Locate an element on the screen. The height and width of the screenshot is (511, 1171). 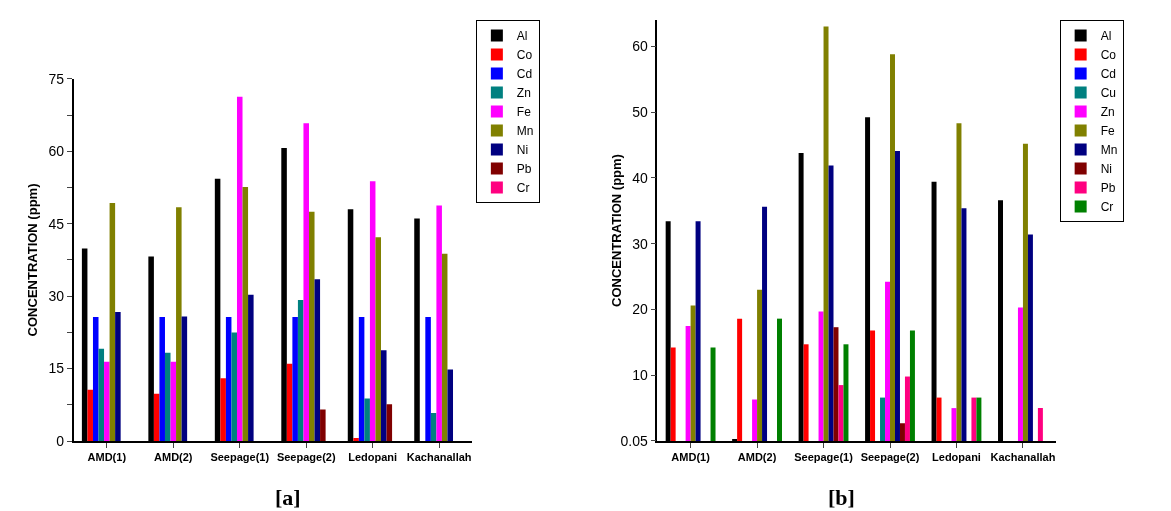
y-tick-label: 50 is located at coordinates (640, 111).